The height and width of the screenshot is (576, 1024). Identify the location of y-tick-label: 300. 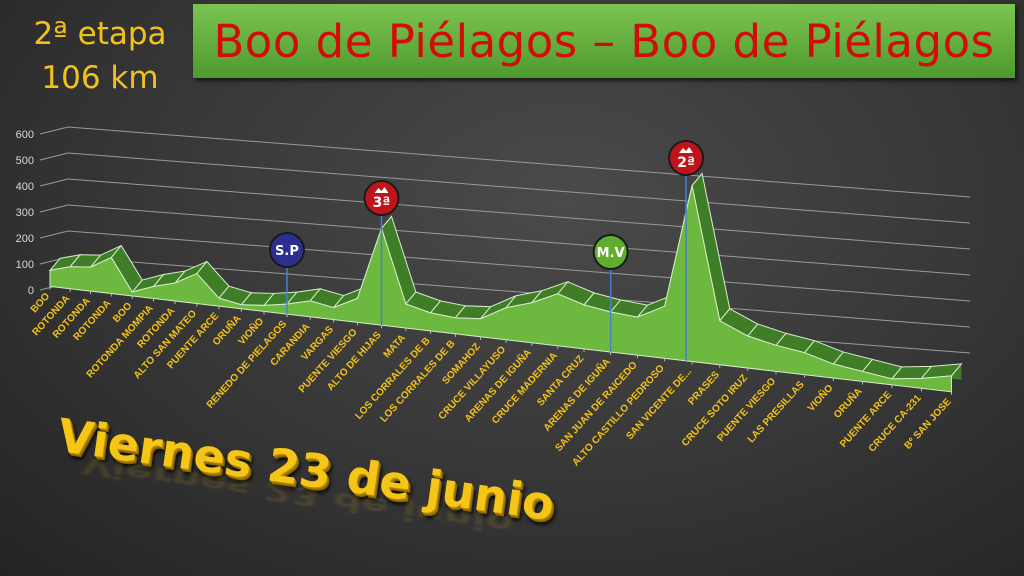
(25, 213).